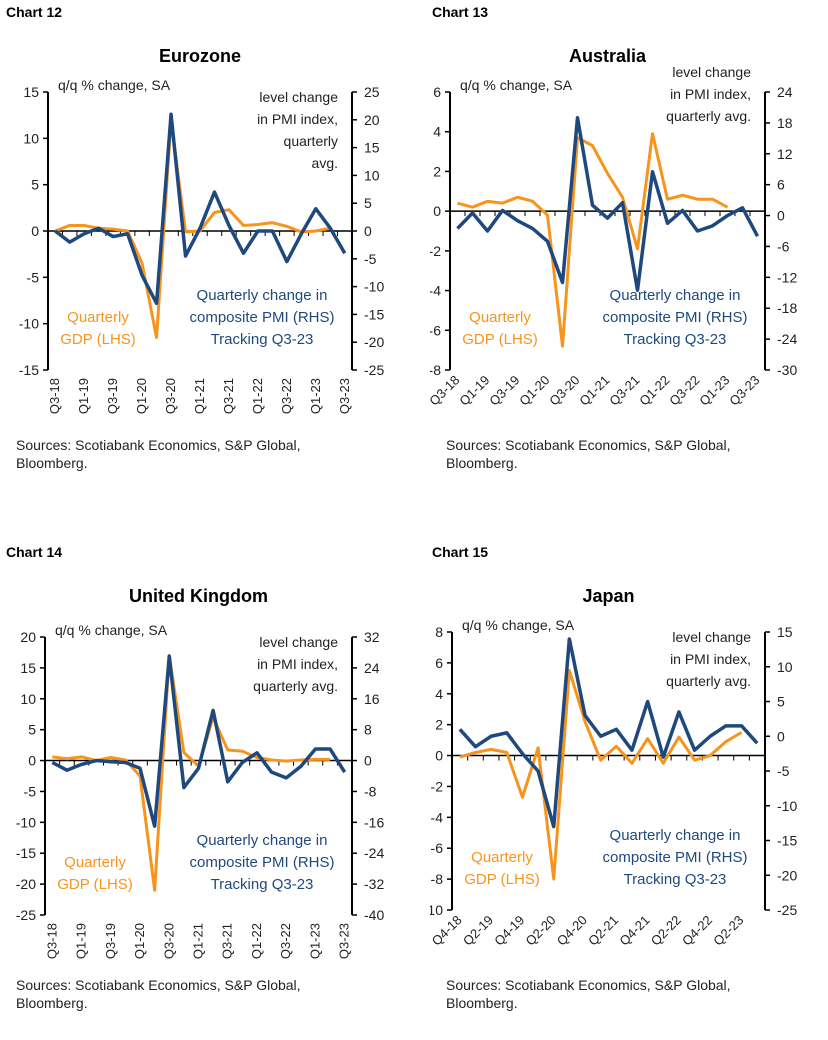  Describe the element at coordinates (666, 930) in the screenshot. I see `x-tick-label: Q2-22` at that location.